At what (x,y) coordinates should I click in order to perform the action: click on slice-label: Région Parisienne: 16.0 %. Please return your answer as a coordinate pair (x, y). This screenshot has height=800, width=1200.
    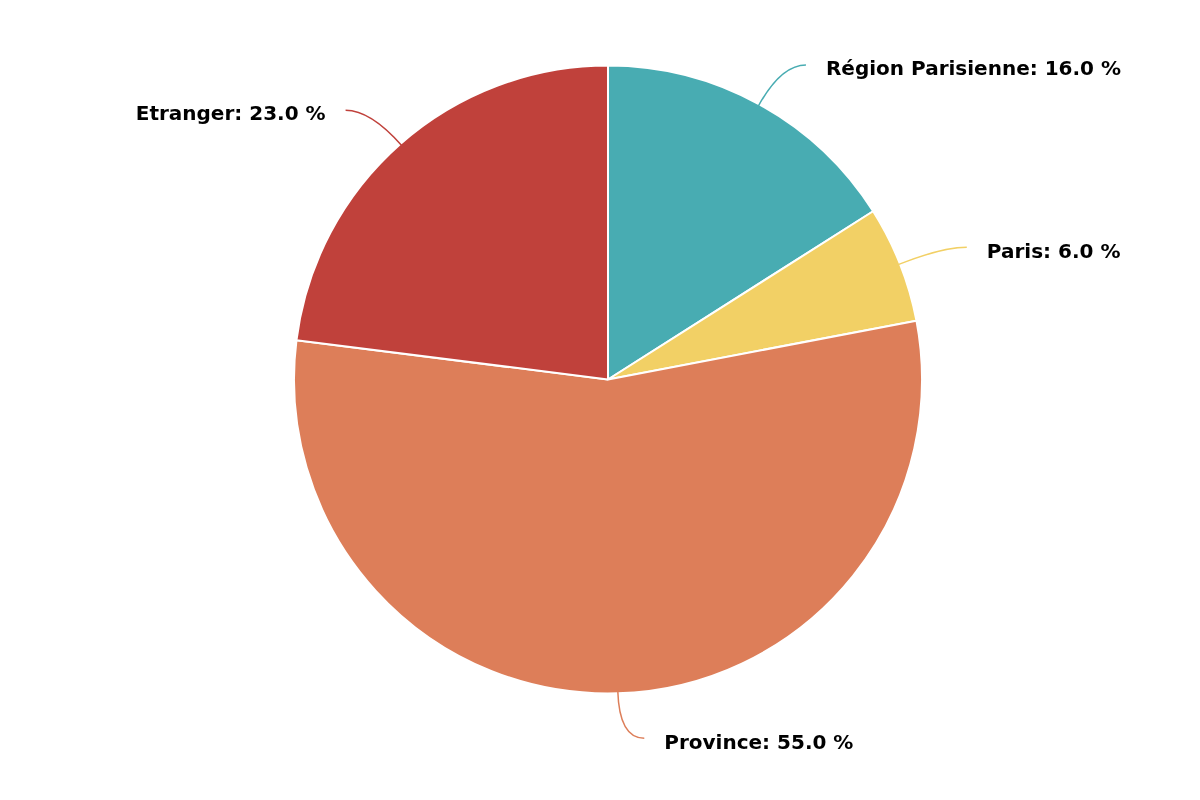
    Looking at the image, I should click on (973, 68).